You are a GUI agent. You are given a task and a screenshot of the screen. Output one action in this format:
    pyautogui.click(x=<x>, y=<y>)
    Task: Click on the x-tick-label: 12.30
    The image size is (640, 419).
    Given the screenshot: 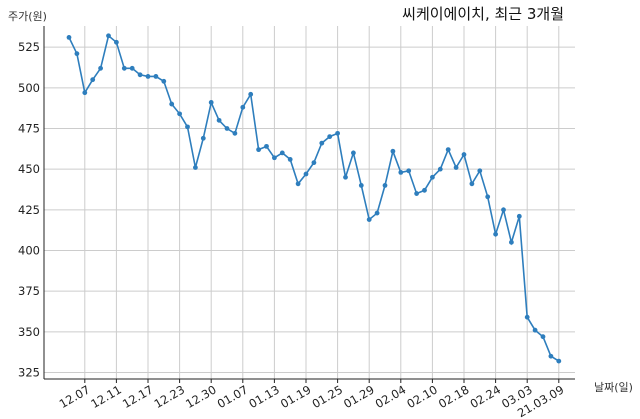 What is the action you would take?
    pyautogui.click(x=201, y=396)
    